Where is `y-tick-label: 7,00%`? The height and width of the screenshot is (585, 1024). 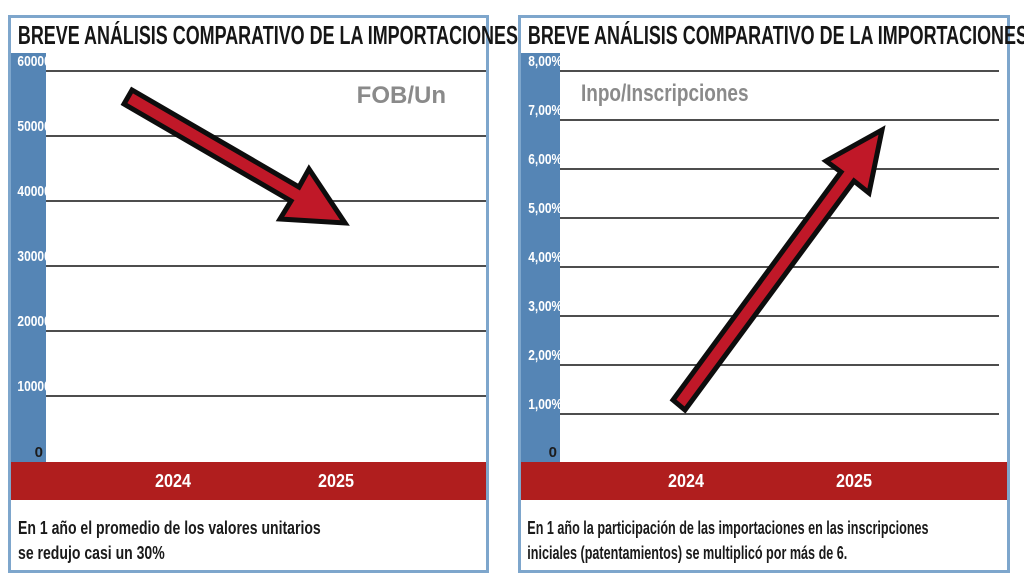 y-tick-label: 7,00% is located at coordinates (545, 110).